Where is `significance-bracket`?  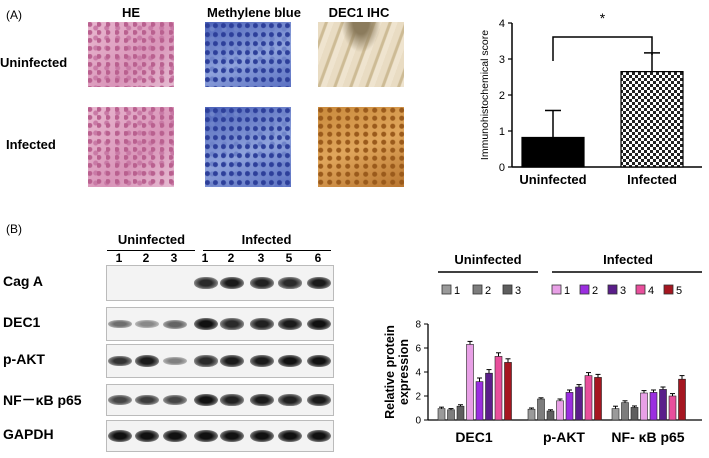 significance-bracket is located at coordinates (602, 48).